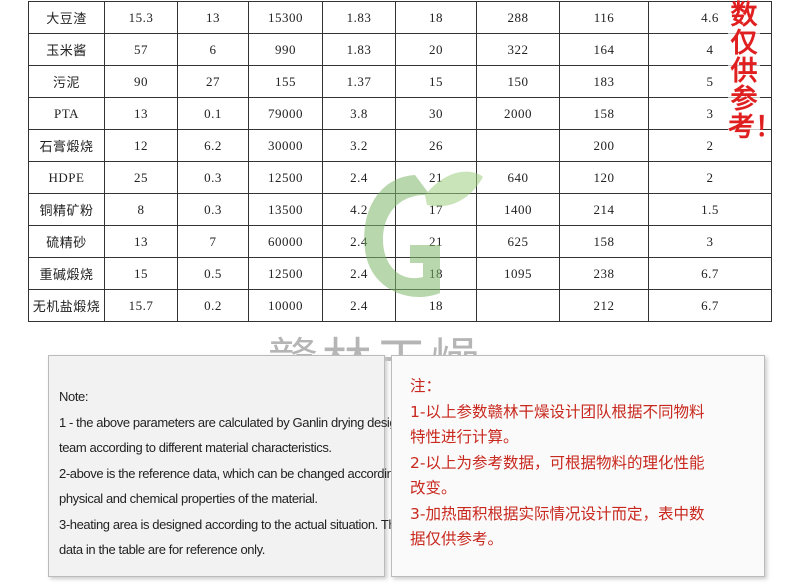  Describe the element at coordinates (74, 396) in the screenshot. I see `note-title: Note:` at that location.